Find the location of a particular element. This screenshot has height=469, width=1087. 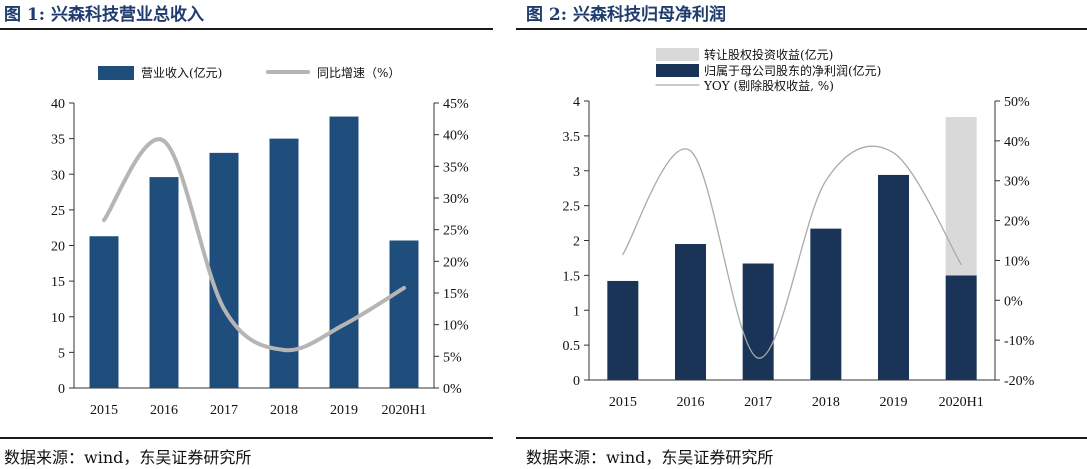

chart1-category-label: 2015 is located at coordinates (104, 410).